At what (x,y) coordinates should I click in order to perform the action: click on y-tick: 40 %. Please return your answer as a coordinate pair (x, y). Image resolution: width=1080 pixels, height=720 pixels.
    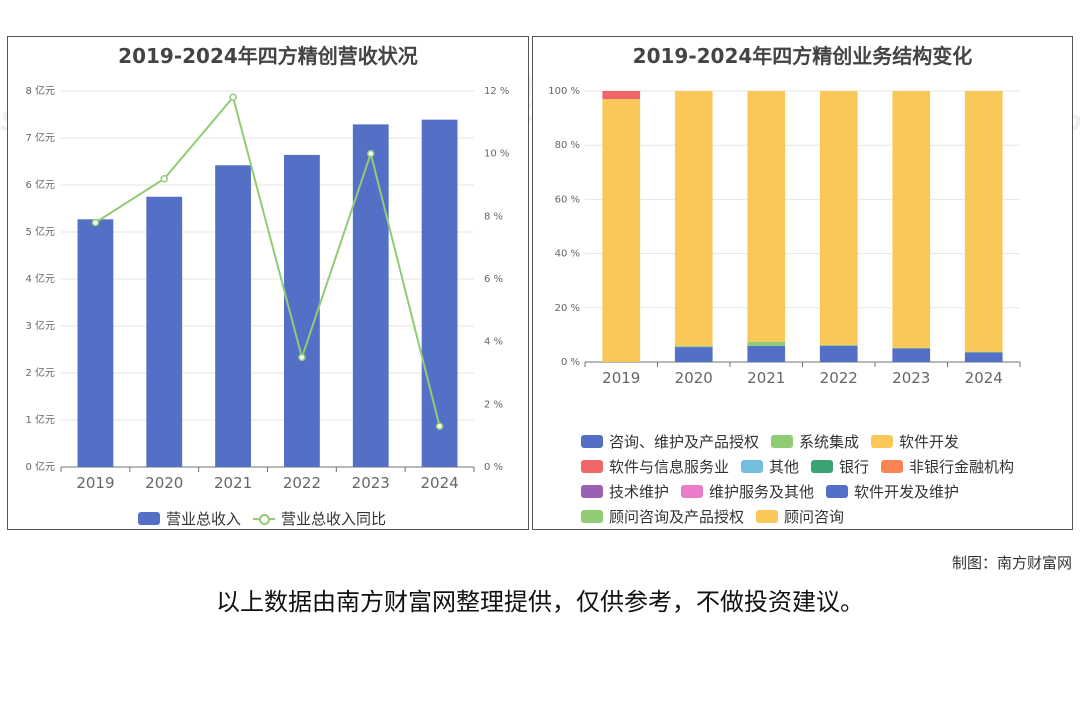
    Looking at the image, I should click on (567, 254).